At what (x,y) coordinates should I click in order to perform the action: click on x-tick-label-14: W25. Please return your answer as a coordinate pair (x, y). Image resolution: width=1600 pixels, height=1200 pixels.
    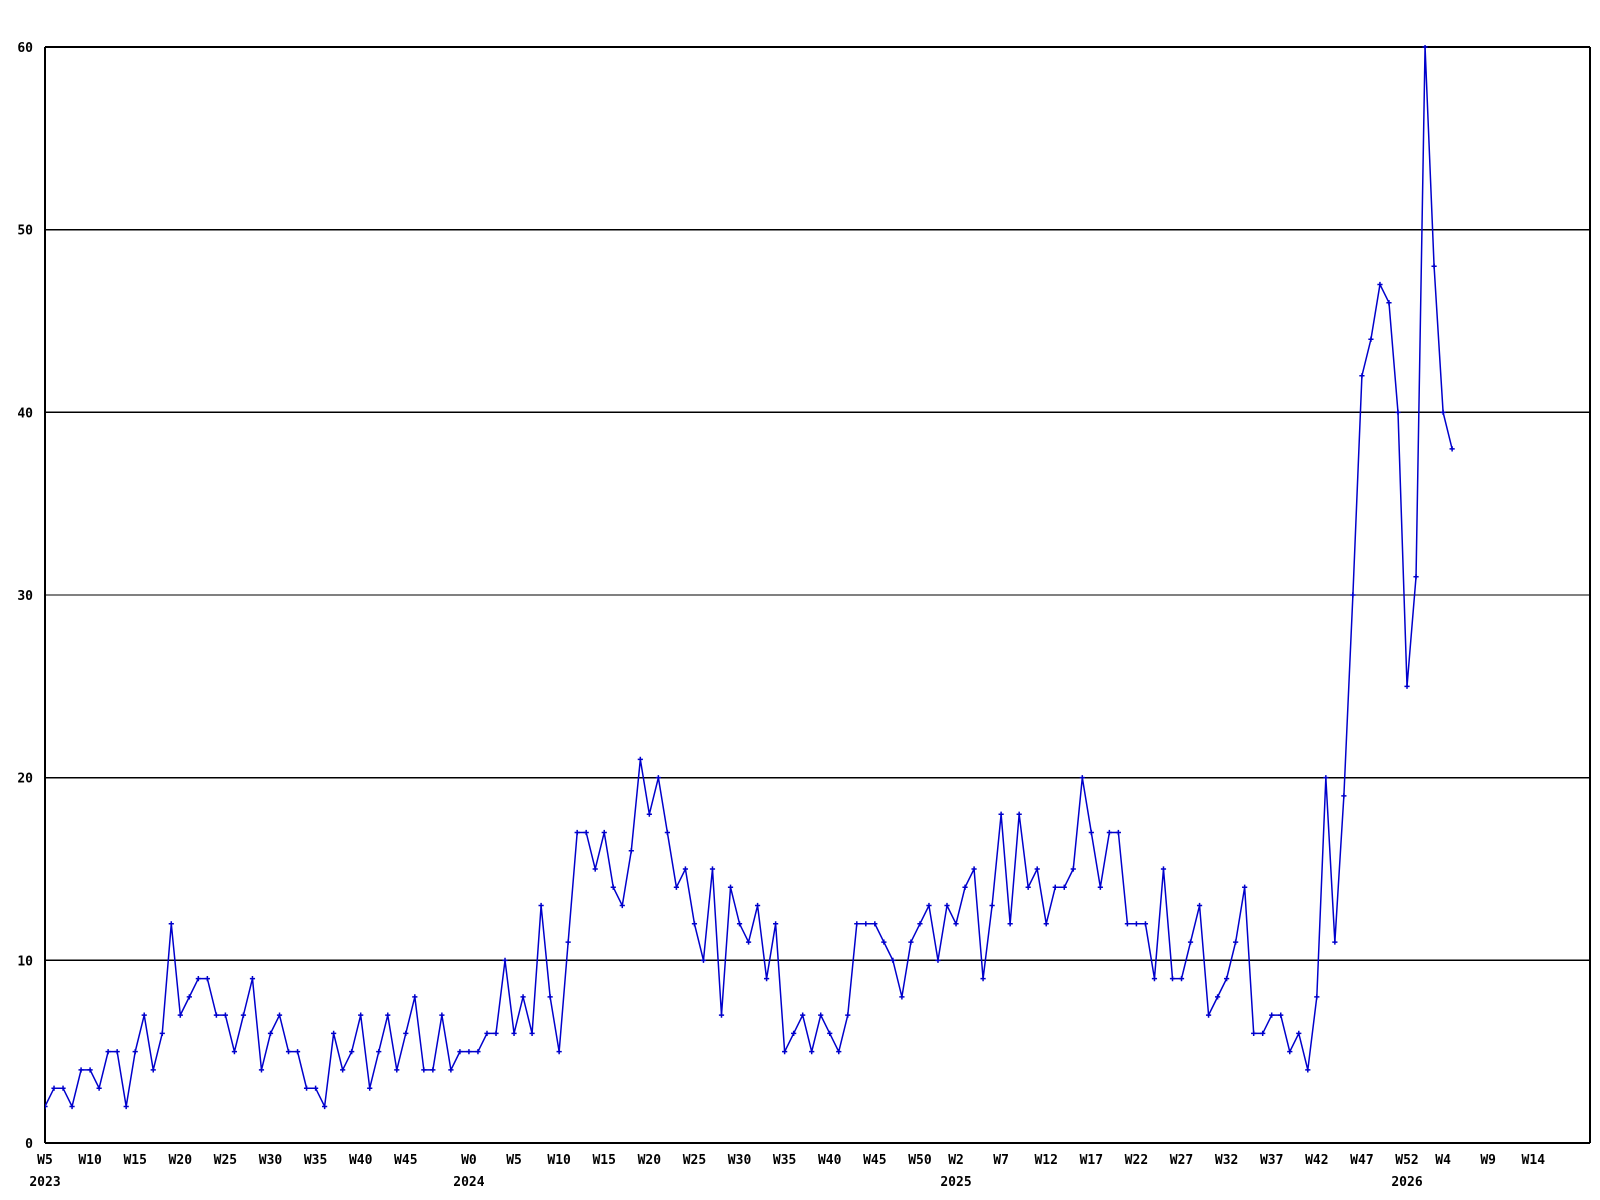
    Looking at the image, I should click on (694, 1160).